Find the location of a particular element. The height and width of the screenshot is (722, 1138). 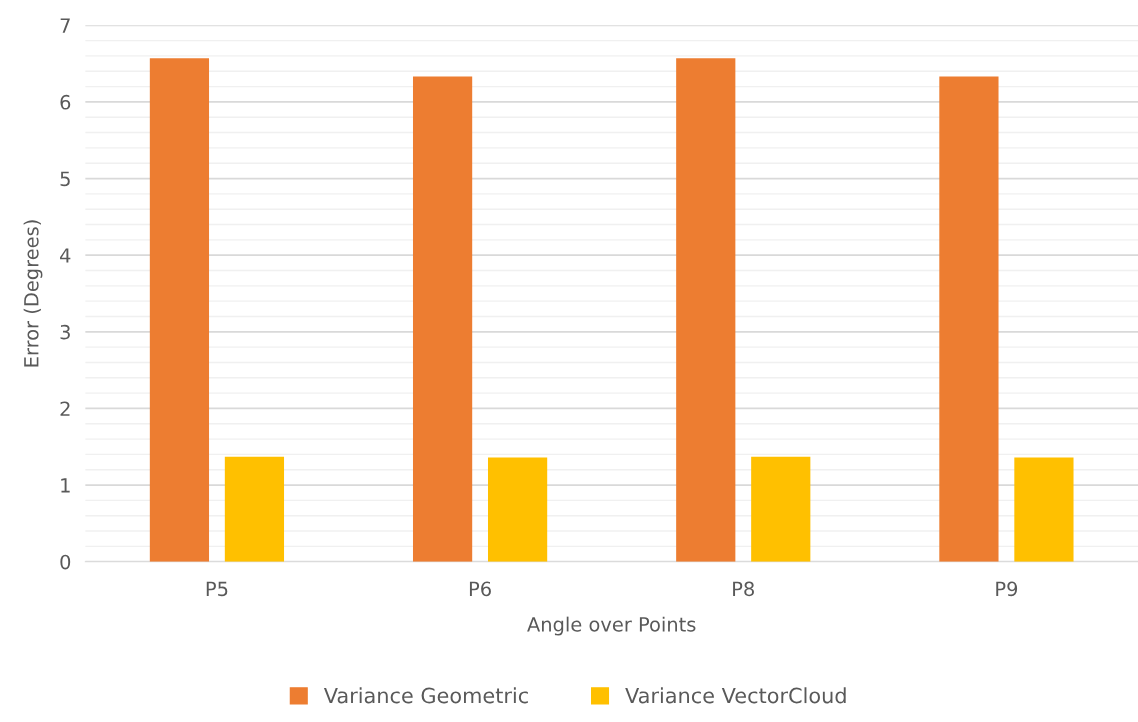

x-axis-title: Angle over Points is located at coordinates (611, 626).